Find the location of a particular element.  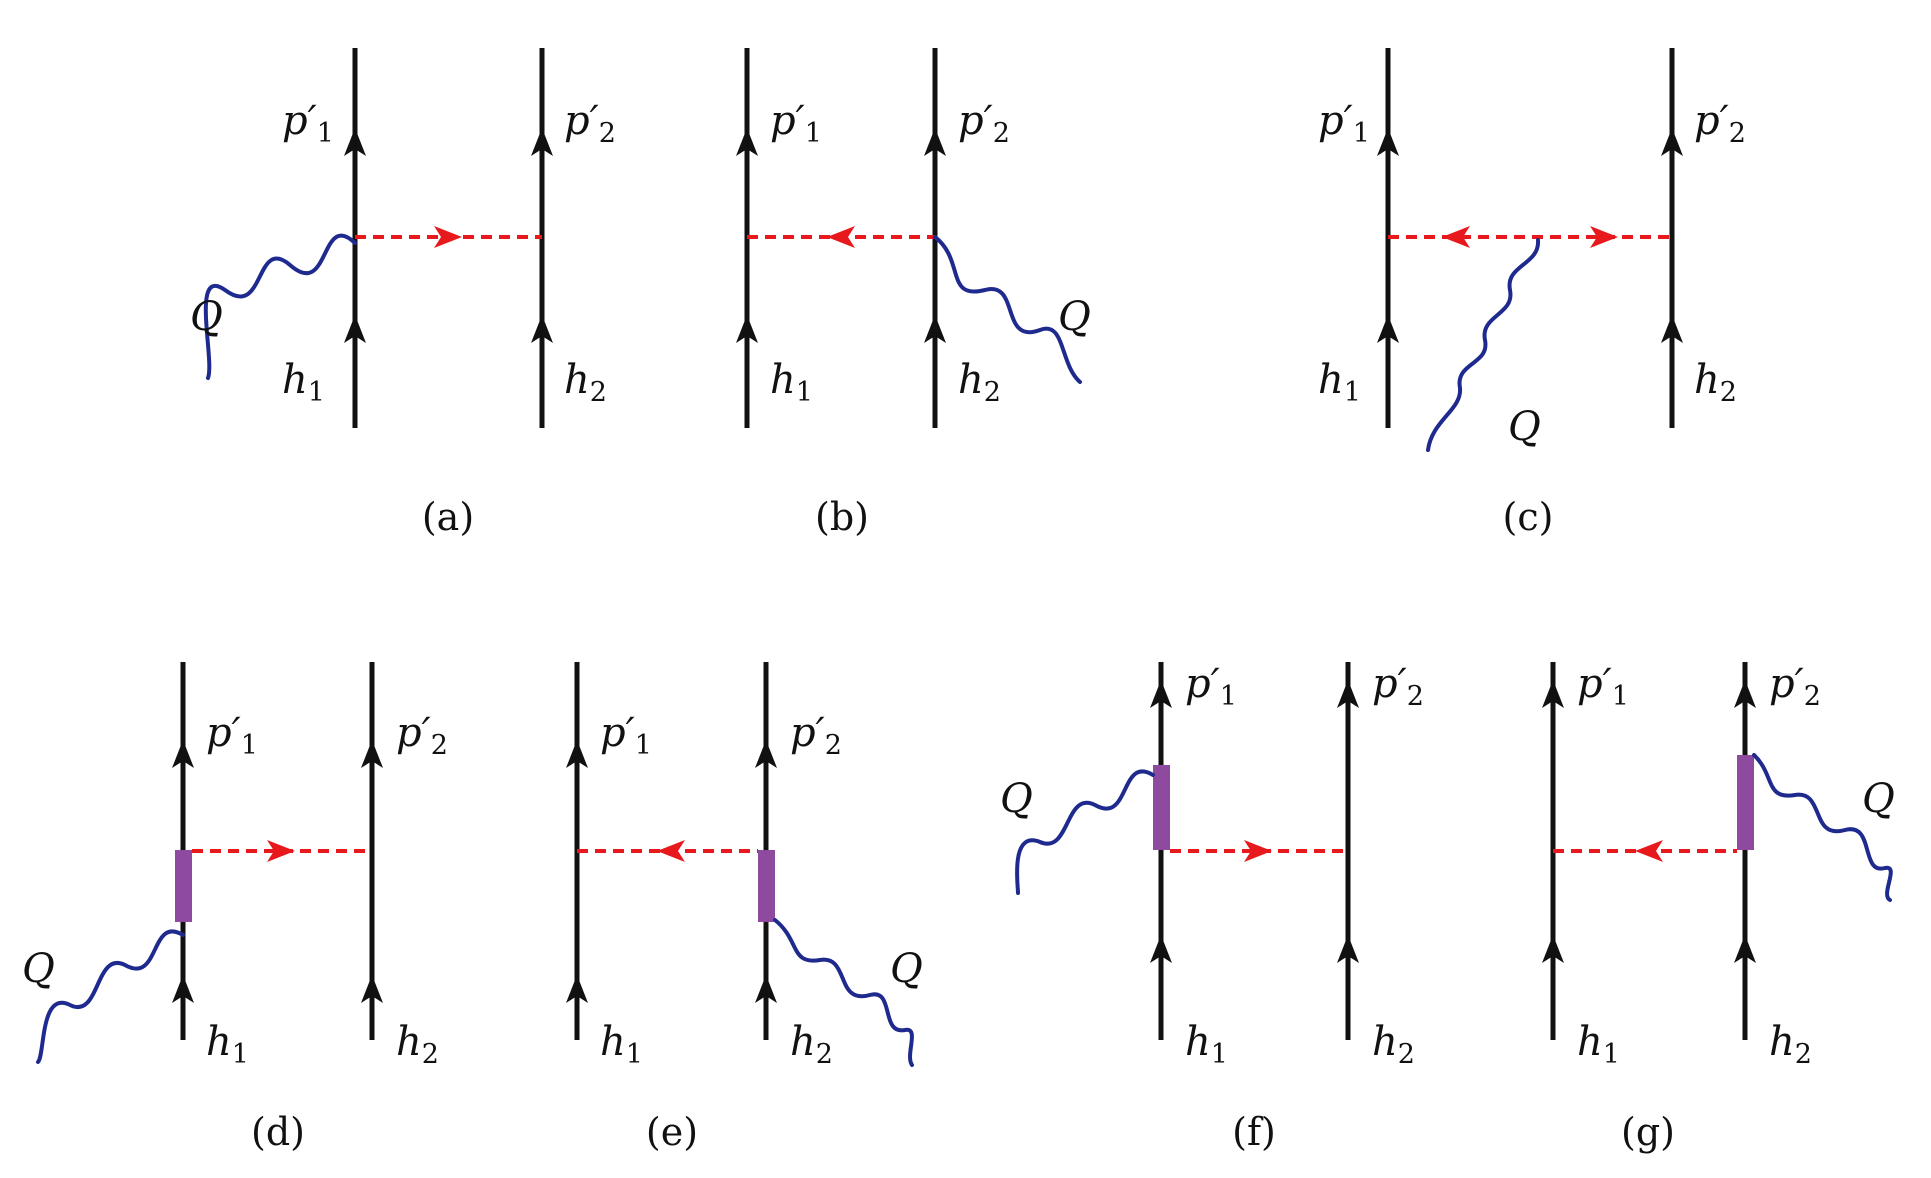

caption-e: (e) is located at coordinates (672, 1132).